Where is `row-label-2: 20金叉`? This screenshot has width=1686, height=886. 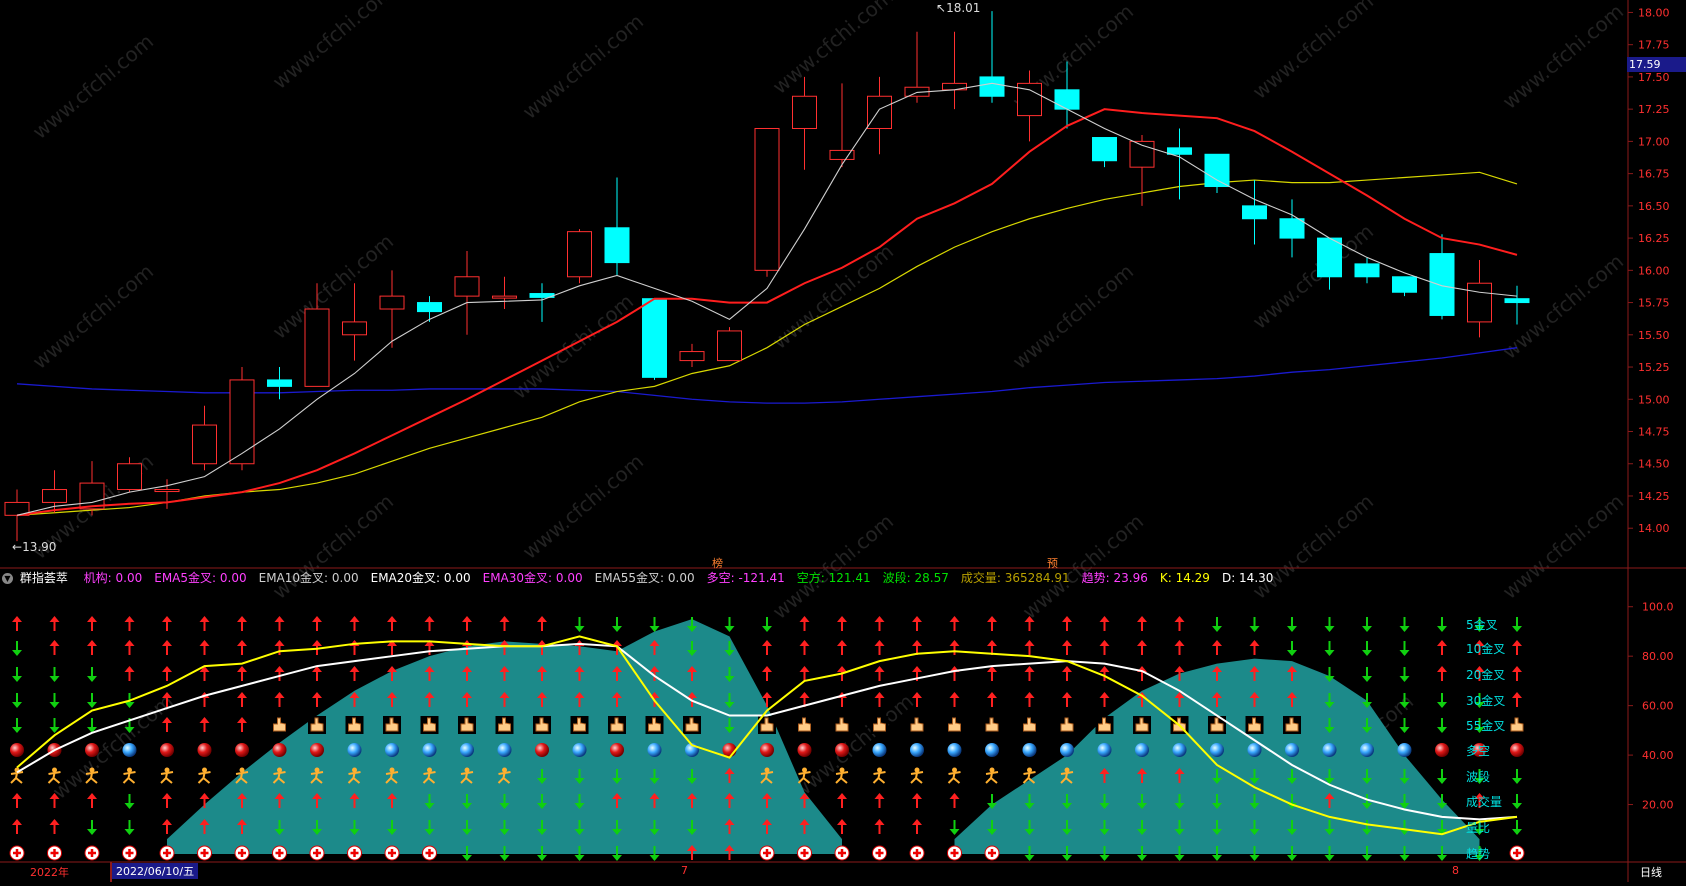 row-label-2: 20金叉 is located at coordinates (1486, 675).